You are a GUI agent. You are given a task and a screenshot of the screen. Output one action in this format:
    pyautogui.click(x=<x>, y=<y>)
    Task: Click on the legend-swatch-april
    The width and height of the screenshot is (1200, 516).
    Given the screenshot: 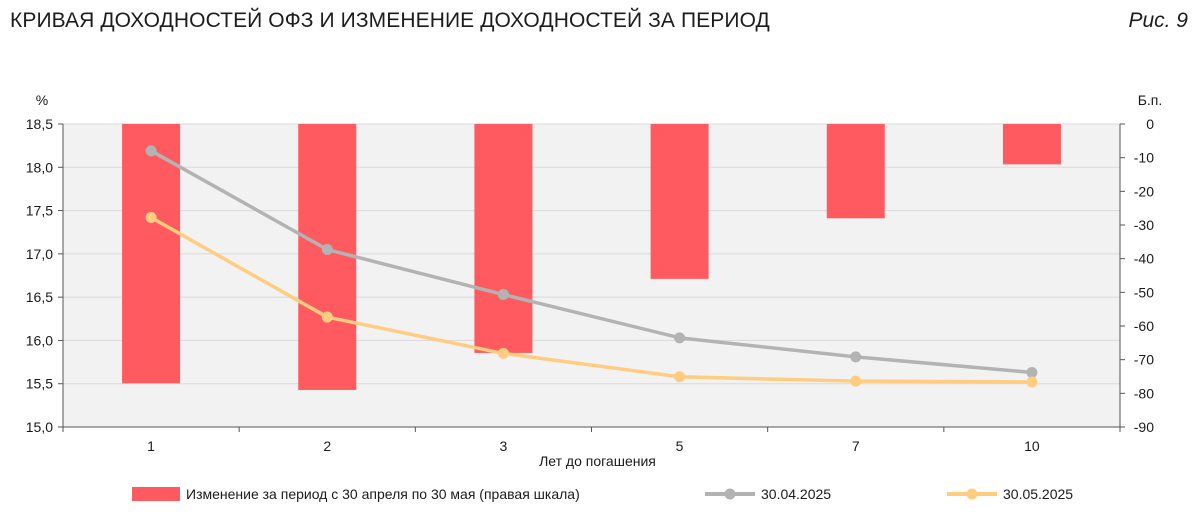 What is the action you would take?
    pyautogui.click(x=730, y=494)
    